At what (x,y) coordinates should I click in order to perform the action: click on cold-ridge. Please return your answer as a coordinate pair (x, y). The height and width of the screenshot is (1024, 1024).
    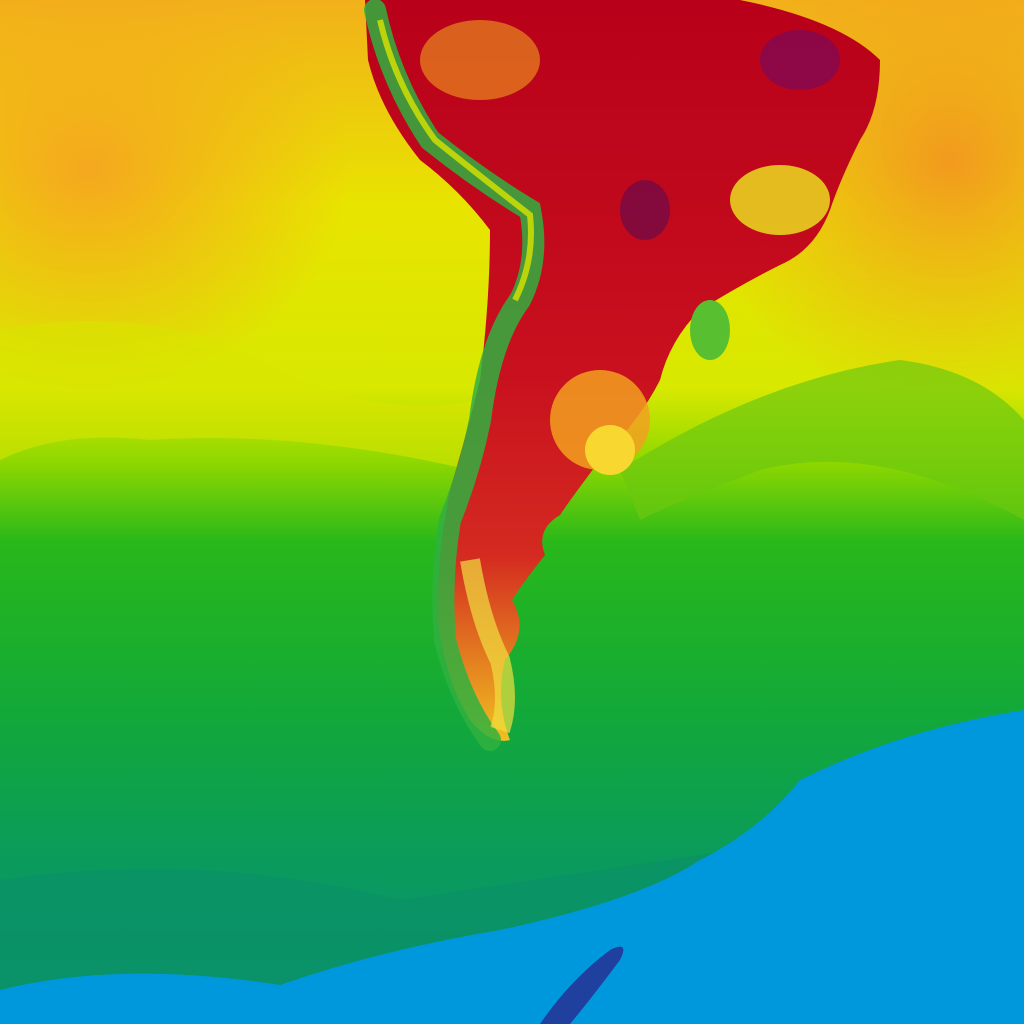
    Looking at the image, I should click on (582, 985).